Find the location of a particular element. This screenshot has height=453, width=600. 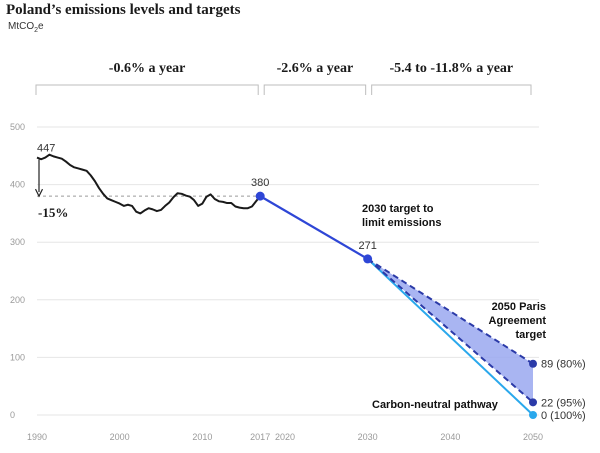

y-tick-label: 300 is located at coordinates (17, 242).